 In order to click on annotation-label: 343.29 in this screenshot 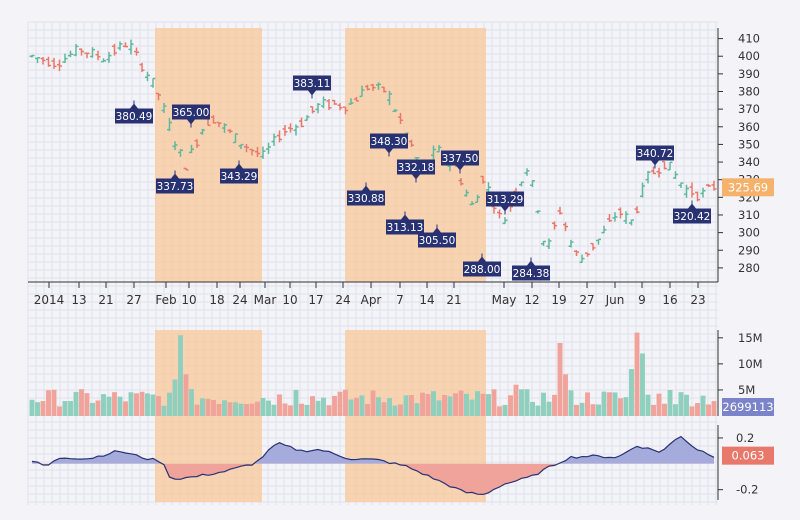, I will do `click(239, 177)`.